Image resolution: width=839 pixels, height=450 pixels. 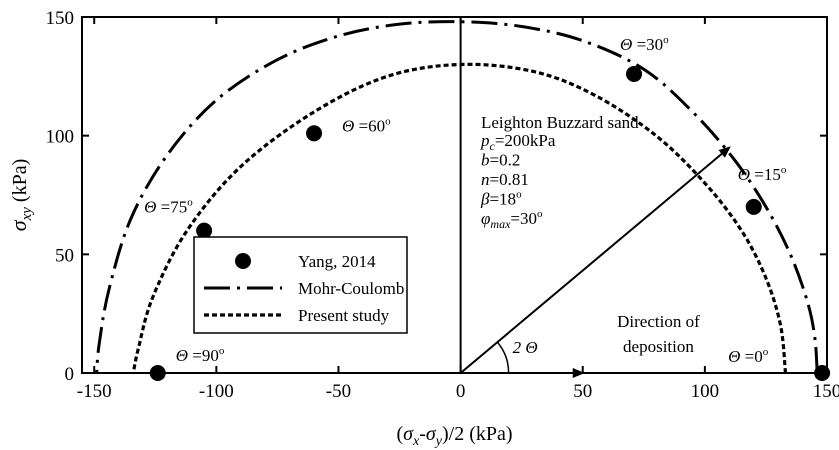 What do you see at coordinates (826, 391) in the screenshot?
I see `x-tick-label: 150` at bounding box center [826, 391].